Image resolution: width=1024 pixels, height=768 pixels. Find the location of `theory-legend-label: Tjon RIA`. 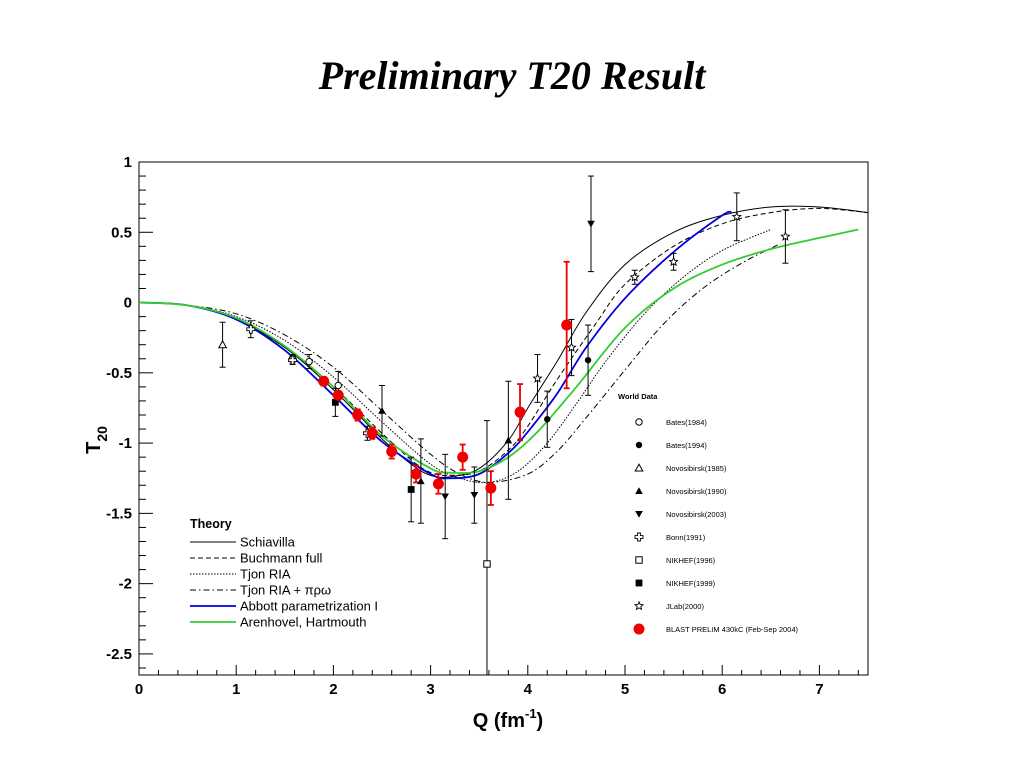

theory-legend-label: Tjon RIA is located at coordinates (265, 574).